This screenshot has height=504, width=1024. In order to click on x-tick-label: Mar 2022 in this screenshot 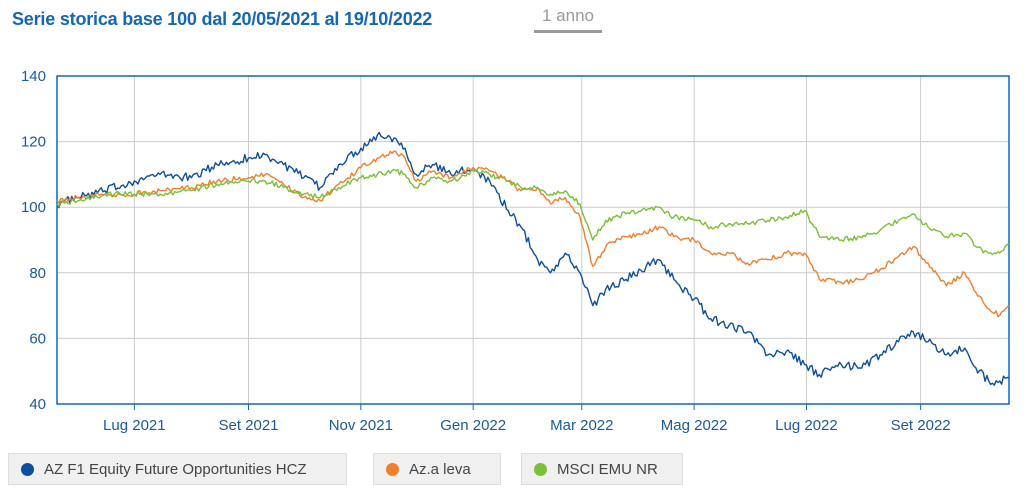, I will do `click(581, 425)`.